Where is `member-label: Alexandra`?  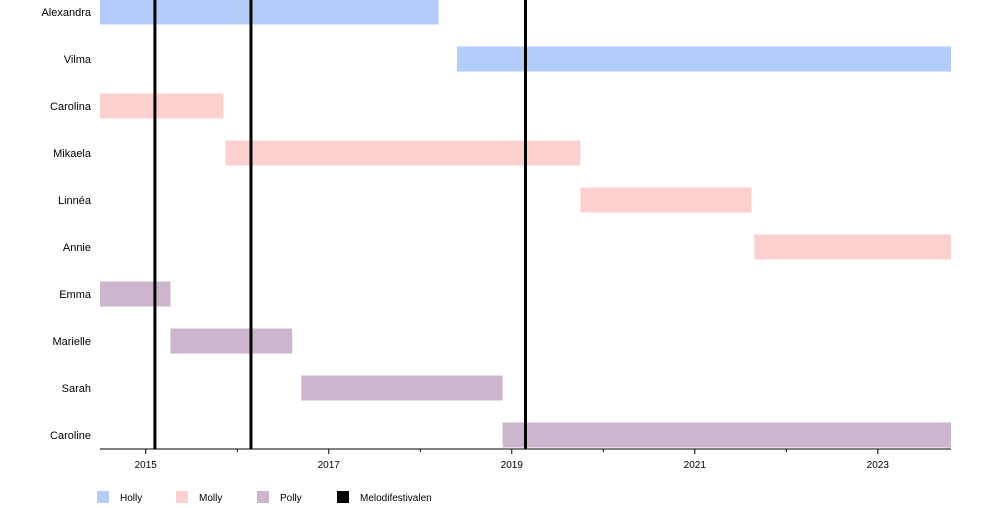
member-label: Alexandra is located at coordinates (66, 13).